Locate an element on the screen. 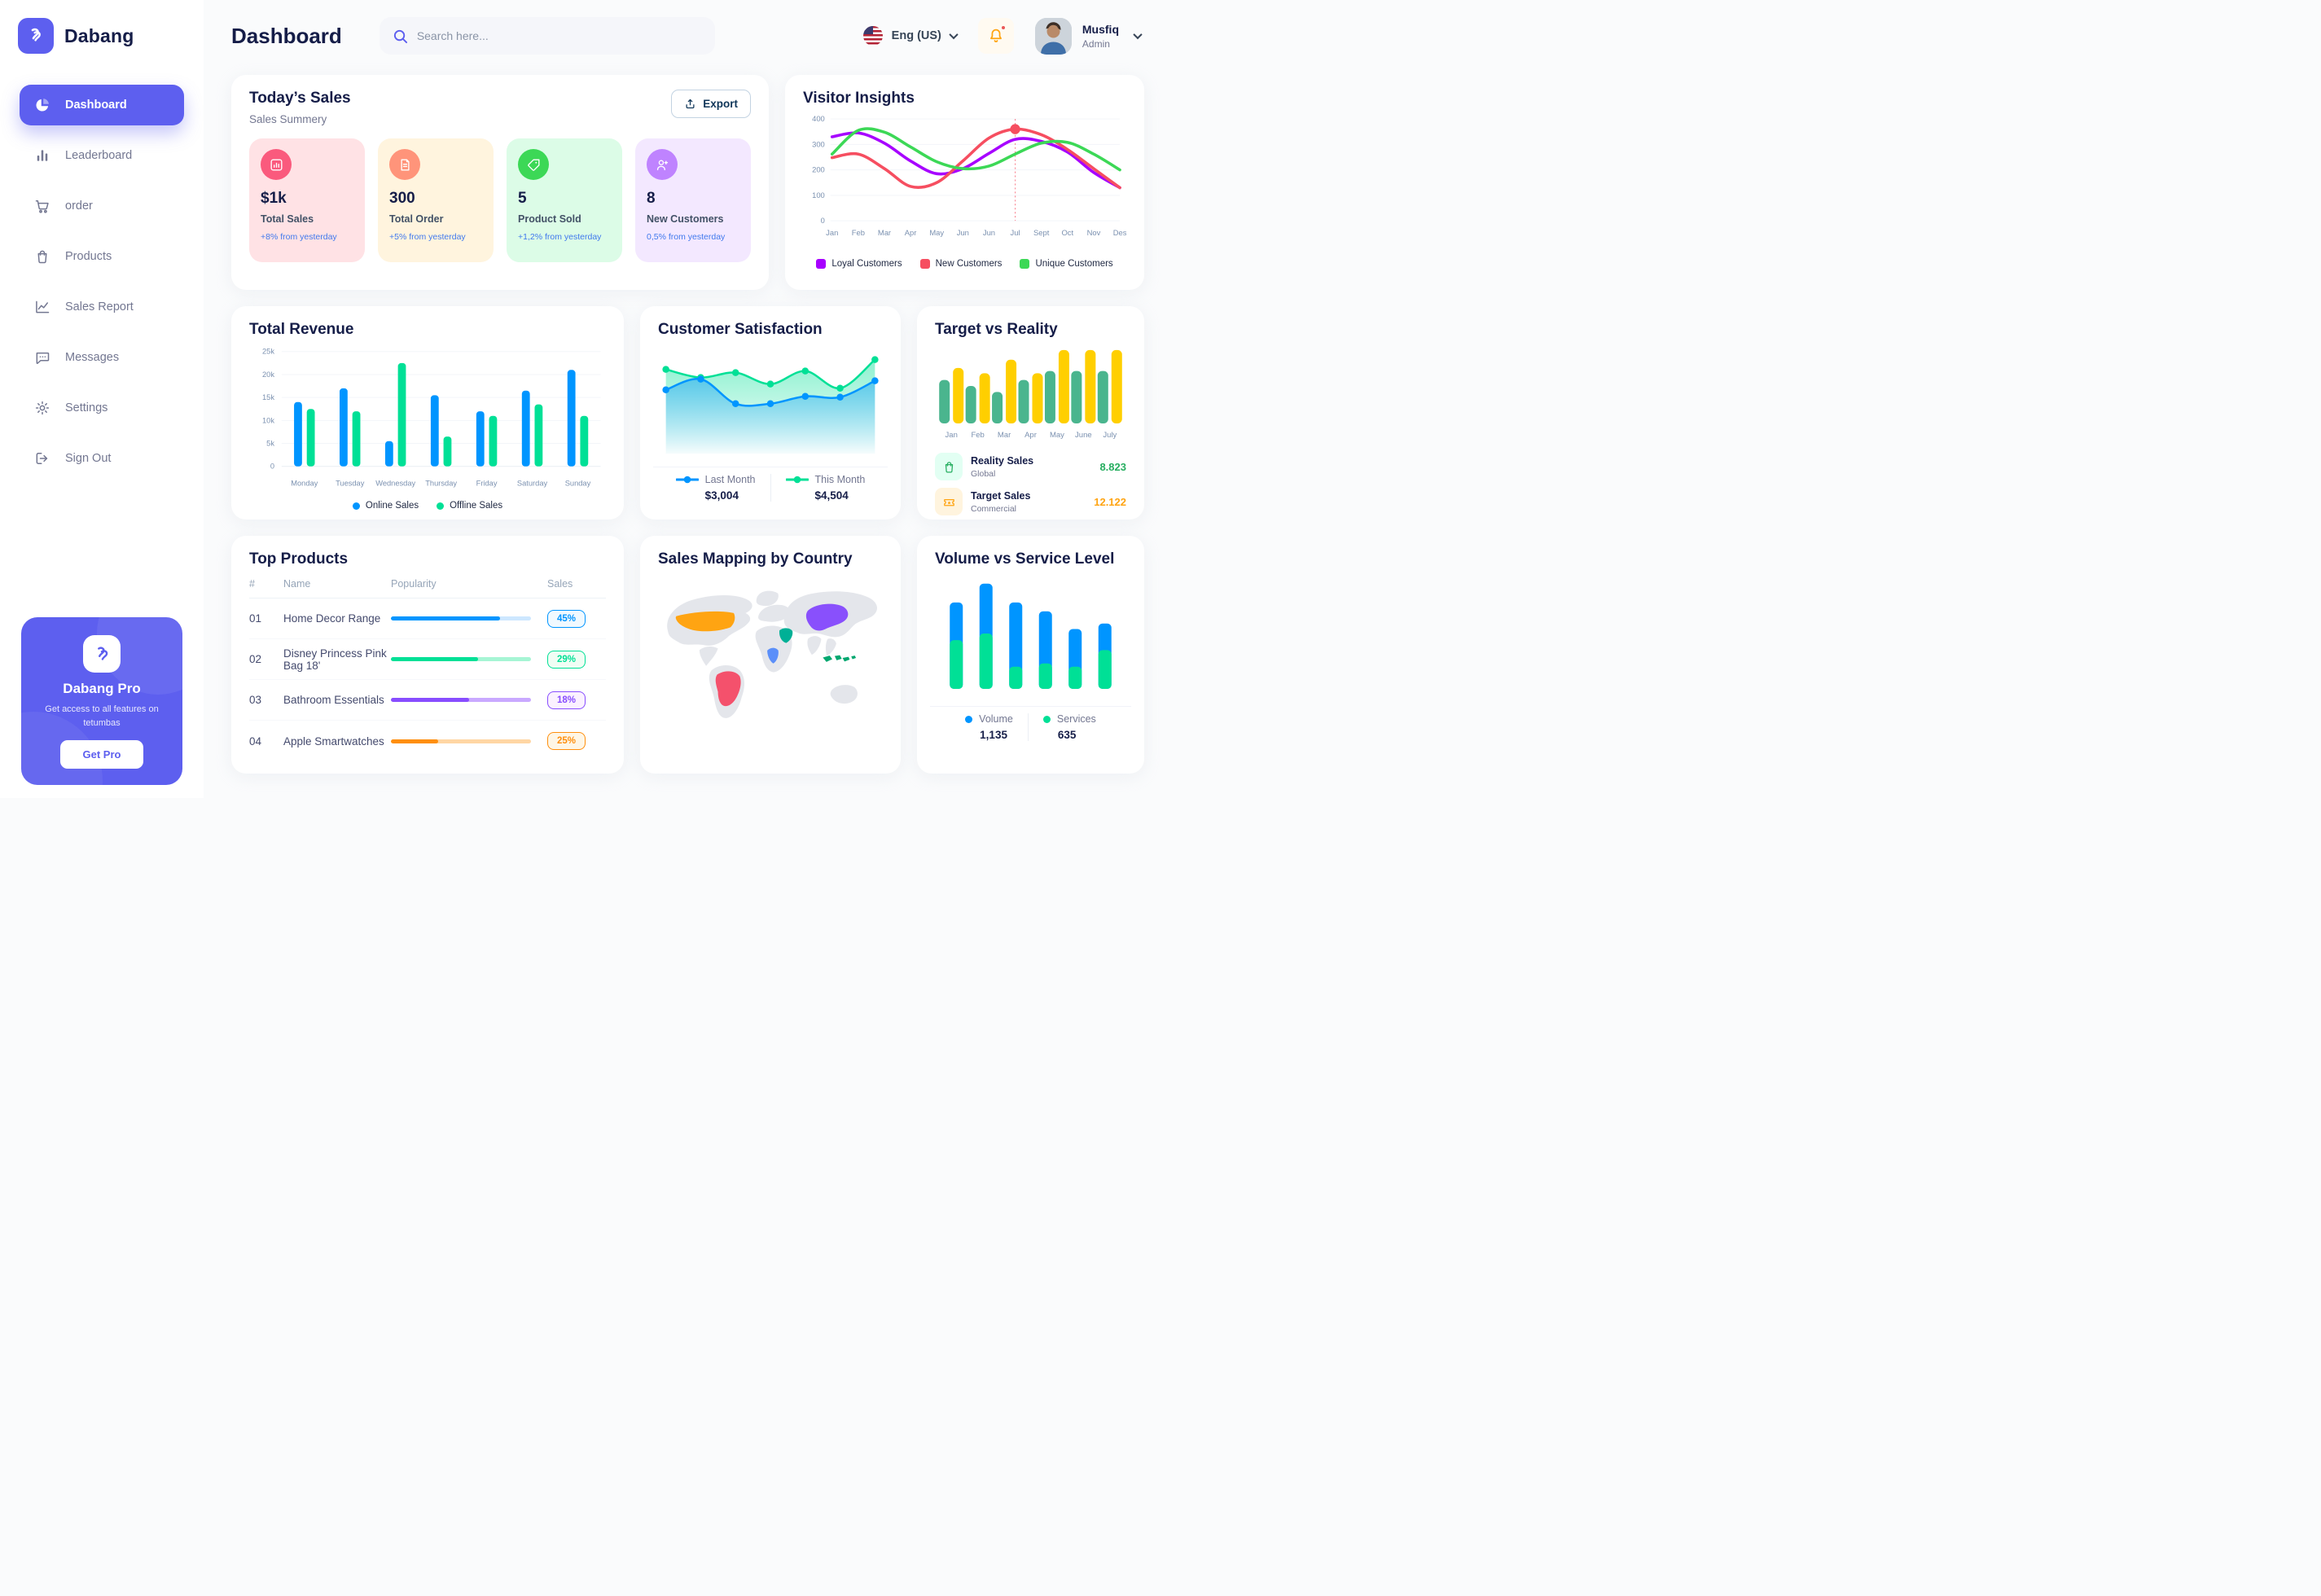 Image resolution: width=2321 pixels, height=1596 pixels. language-selector: Eng (US) is located at coordinates (910, 36).